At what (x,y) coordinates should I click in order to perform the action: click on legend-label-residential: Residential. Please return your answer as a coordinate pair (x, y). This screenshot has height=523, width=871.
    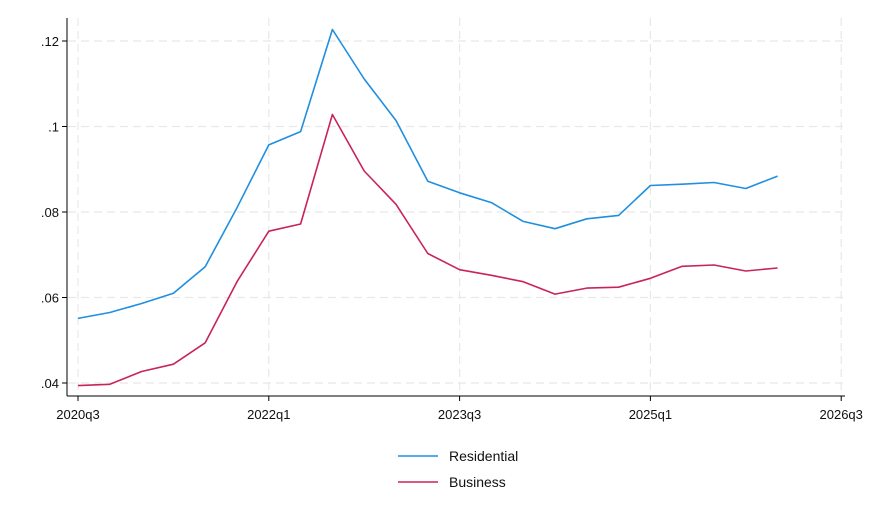
    Looking at the image, I should click on (483, 456).